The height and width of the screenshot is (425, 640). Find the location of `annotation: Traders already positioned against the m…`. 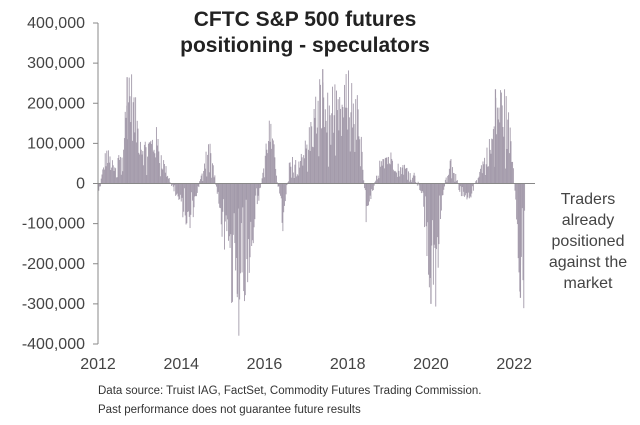

annotation: Traders already positioned against the m… is located at coordinates (588, 241).